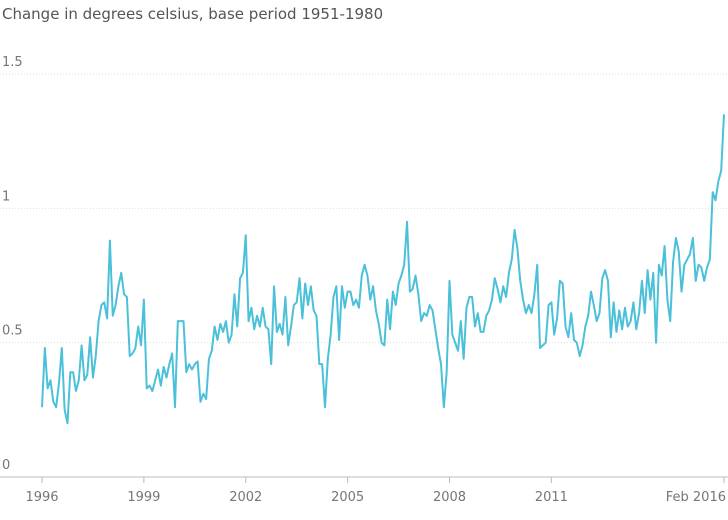 This screenshot has width=728, height=520. What do you see at coordinates (143, 497) in the screenshot?
I see `x-tick-label: 1999` at bounding box center [143, 497].